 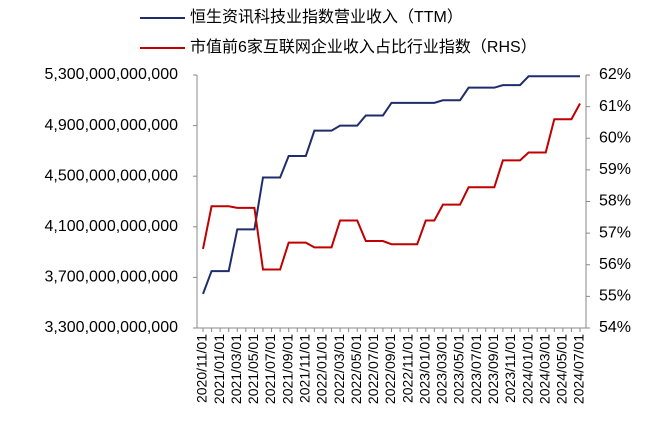 What do you see at coordinates (356, 369) in the screenshot?
I see `x-tick-label: 2022/05/01` at bounding box center [356, 369].